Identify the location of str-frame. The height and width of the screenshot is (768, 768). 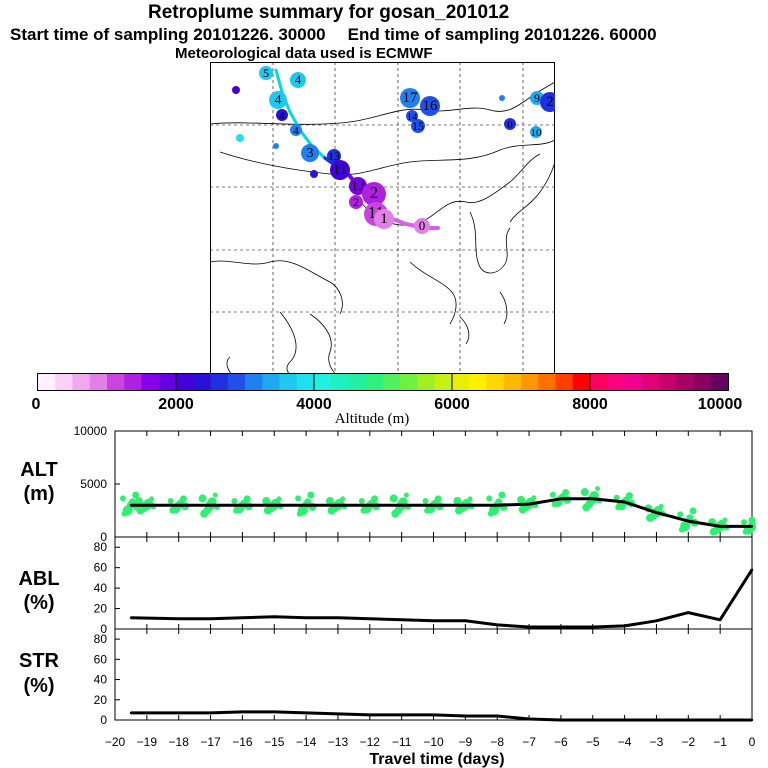
(433, 674).